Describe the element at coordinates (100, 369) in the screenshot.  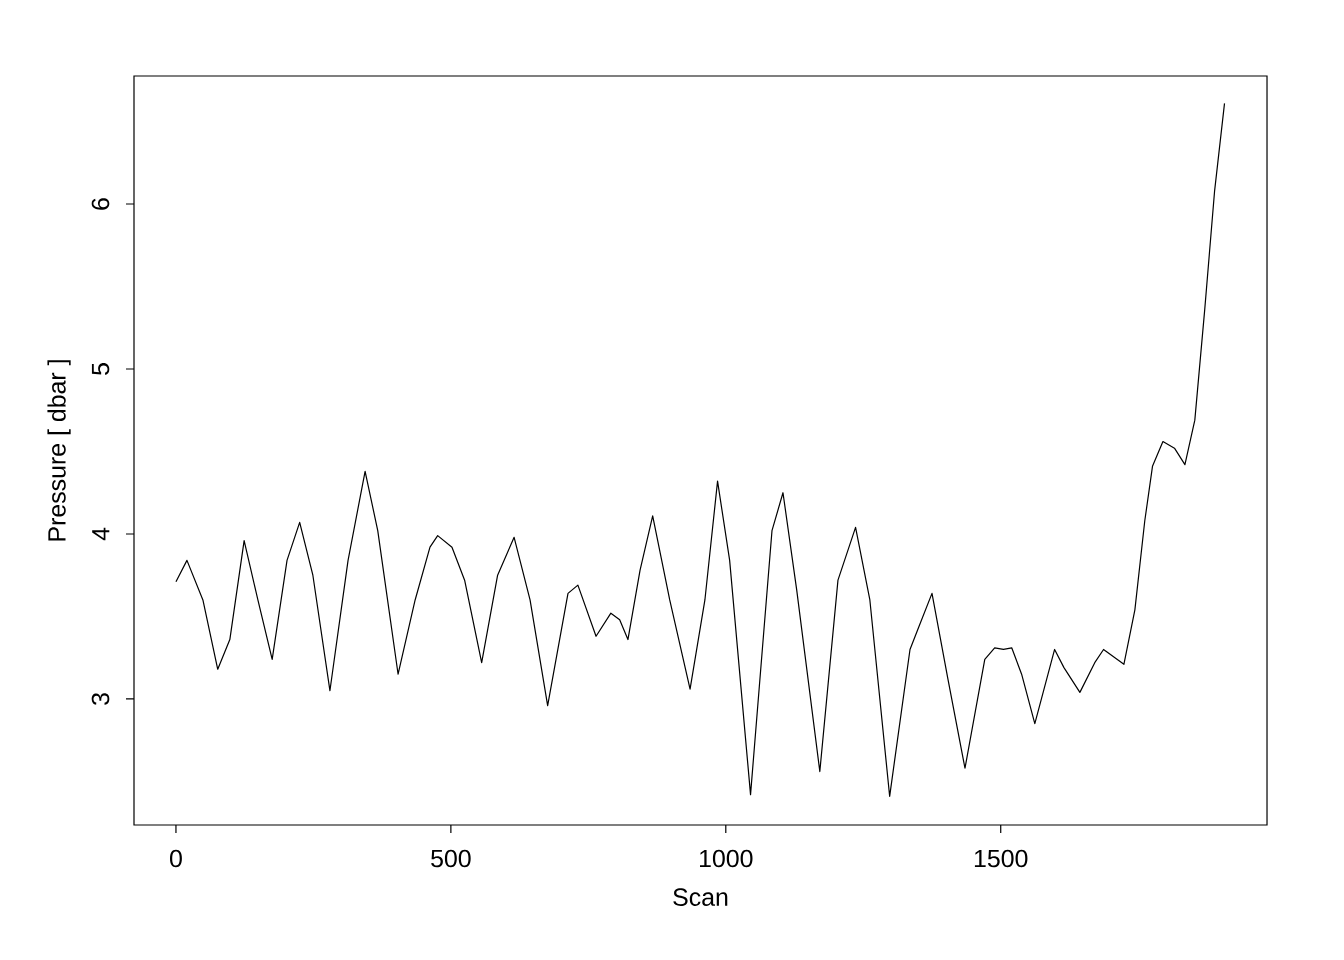
I see `y-tick-label: 5` at that location.